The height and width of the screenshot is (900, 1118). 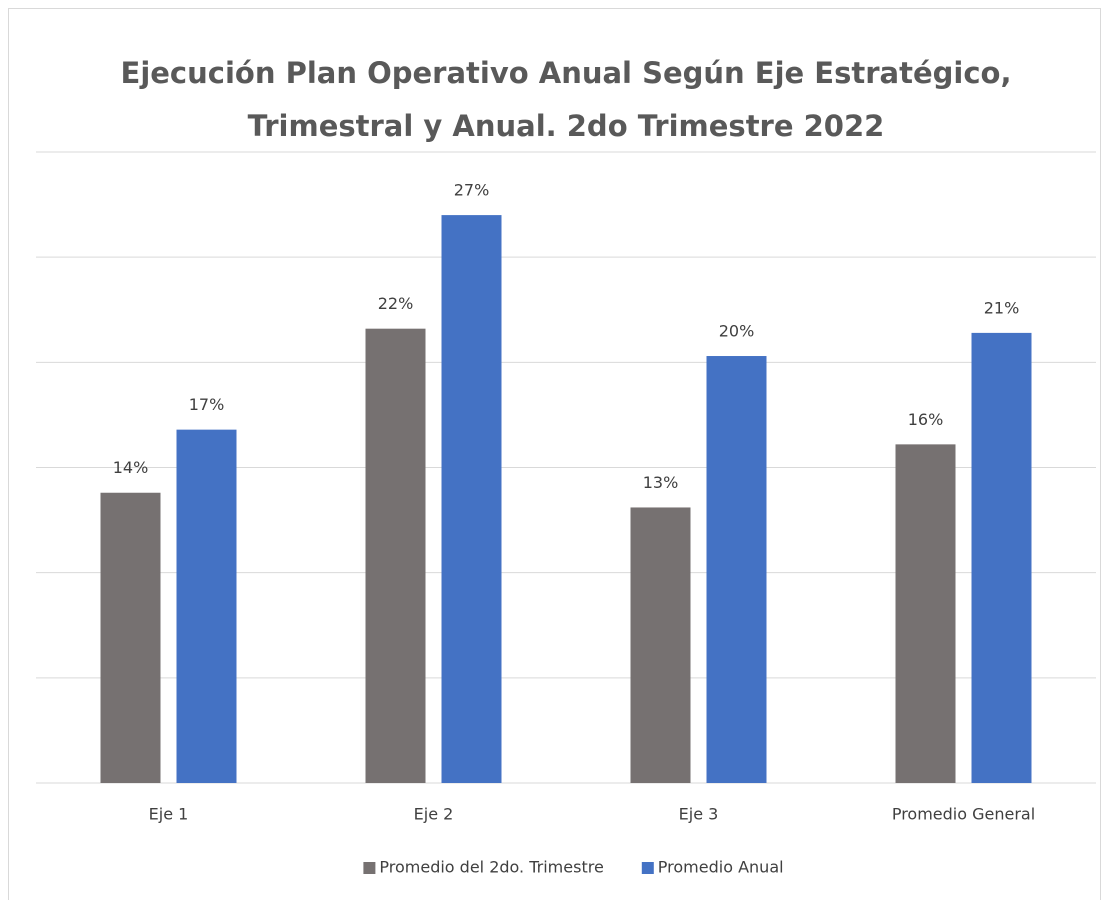 I want to click on x-tick-label: Eje 2, so click(x=434, y=814).